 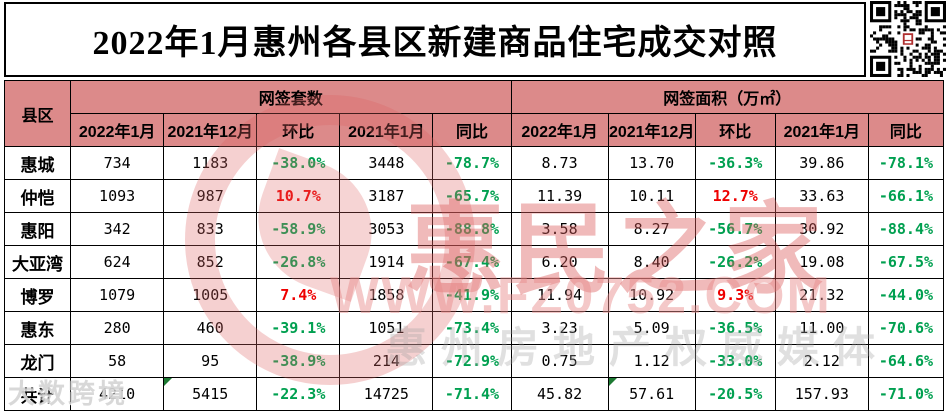 What do you see at coordinates (821, 295) in the screenshot?
I see `value-cell: 21.32` at bounding box center [821, 295].